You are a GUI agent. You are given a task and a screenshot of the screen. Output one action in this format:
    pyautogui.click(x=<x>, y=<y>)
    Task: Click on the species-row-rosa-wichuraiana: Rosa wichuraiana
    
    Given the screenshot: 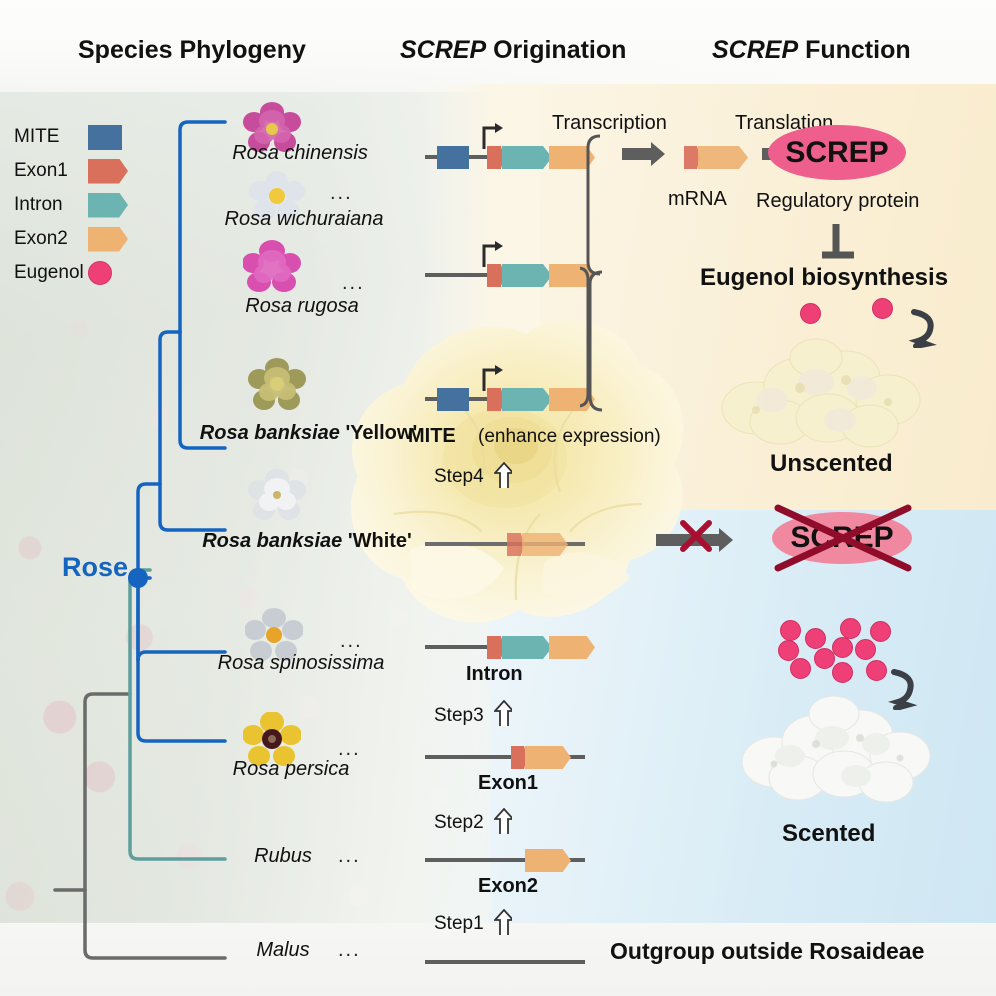 What is the action you would take?
    pyautogui.click(x=304, y=219)
    